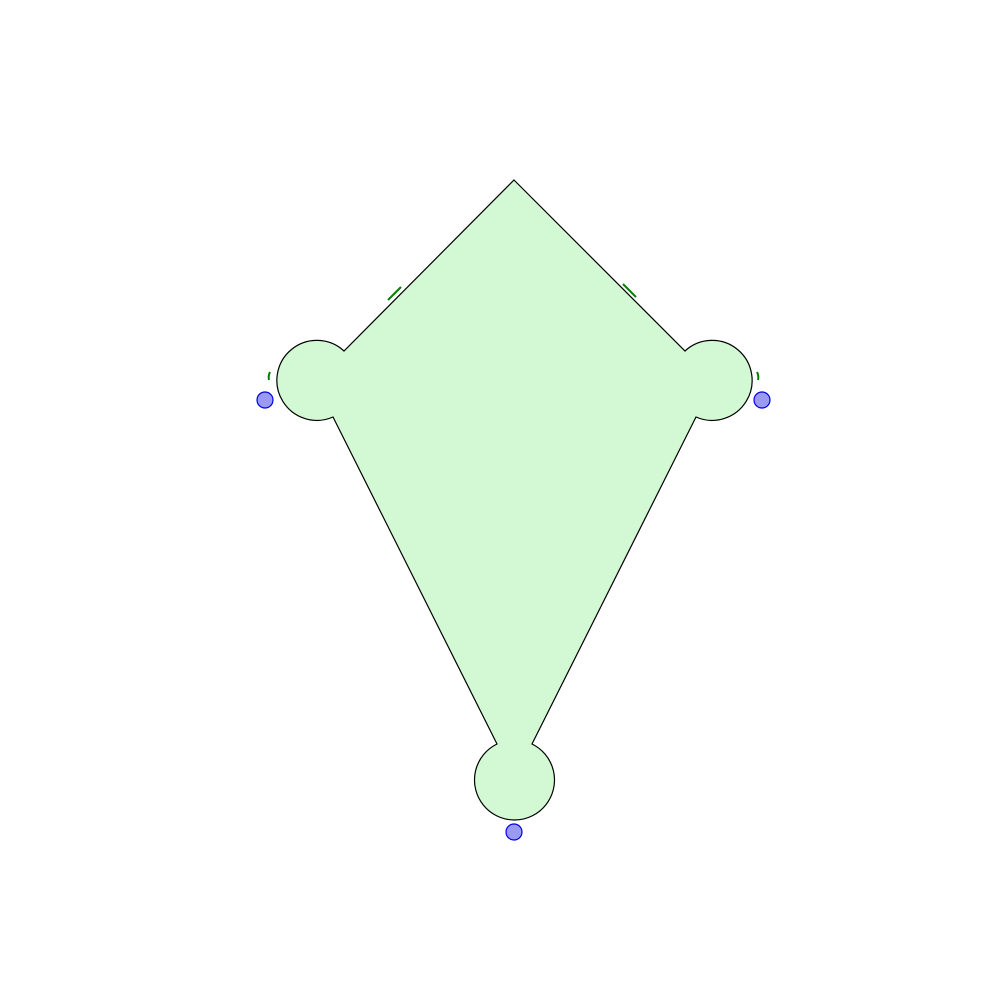 The width and height of the screenshot is (1000, 1000). I want to click on arc-tick-right-vertex, so click(758, 376).